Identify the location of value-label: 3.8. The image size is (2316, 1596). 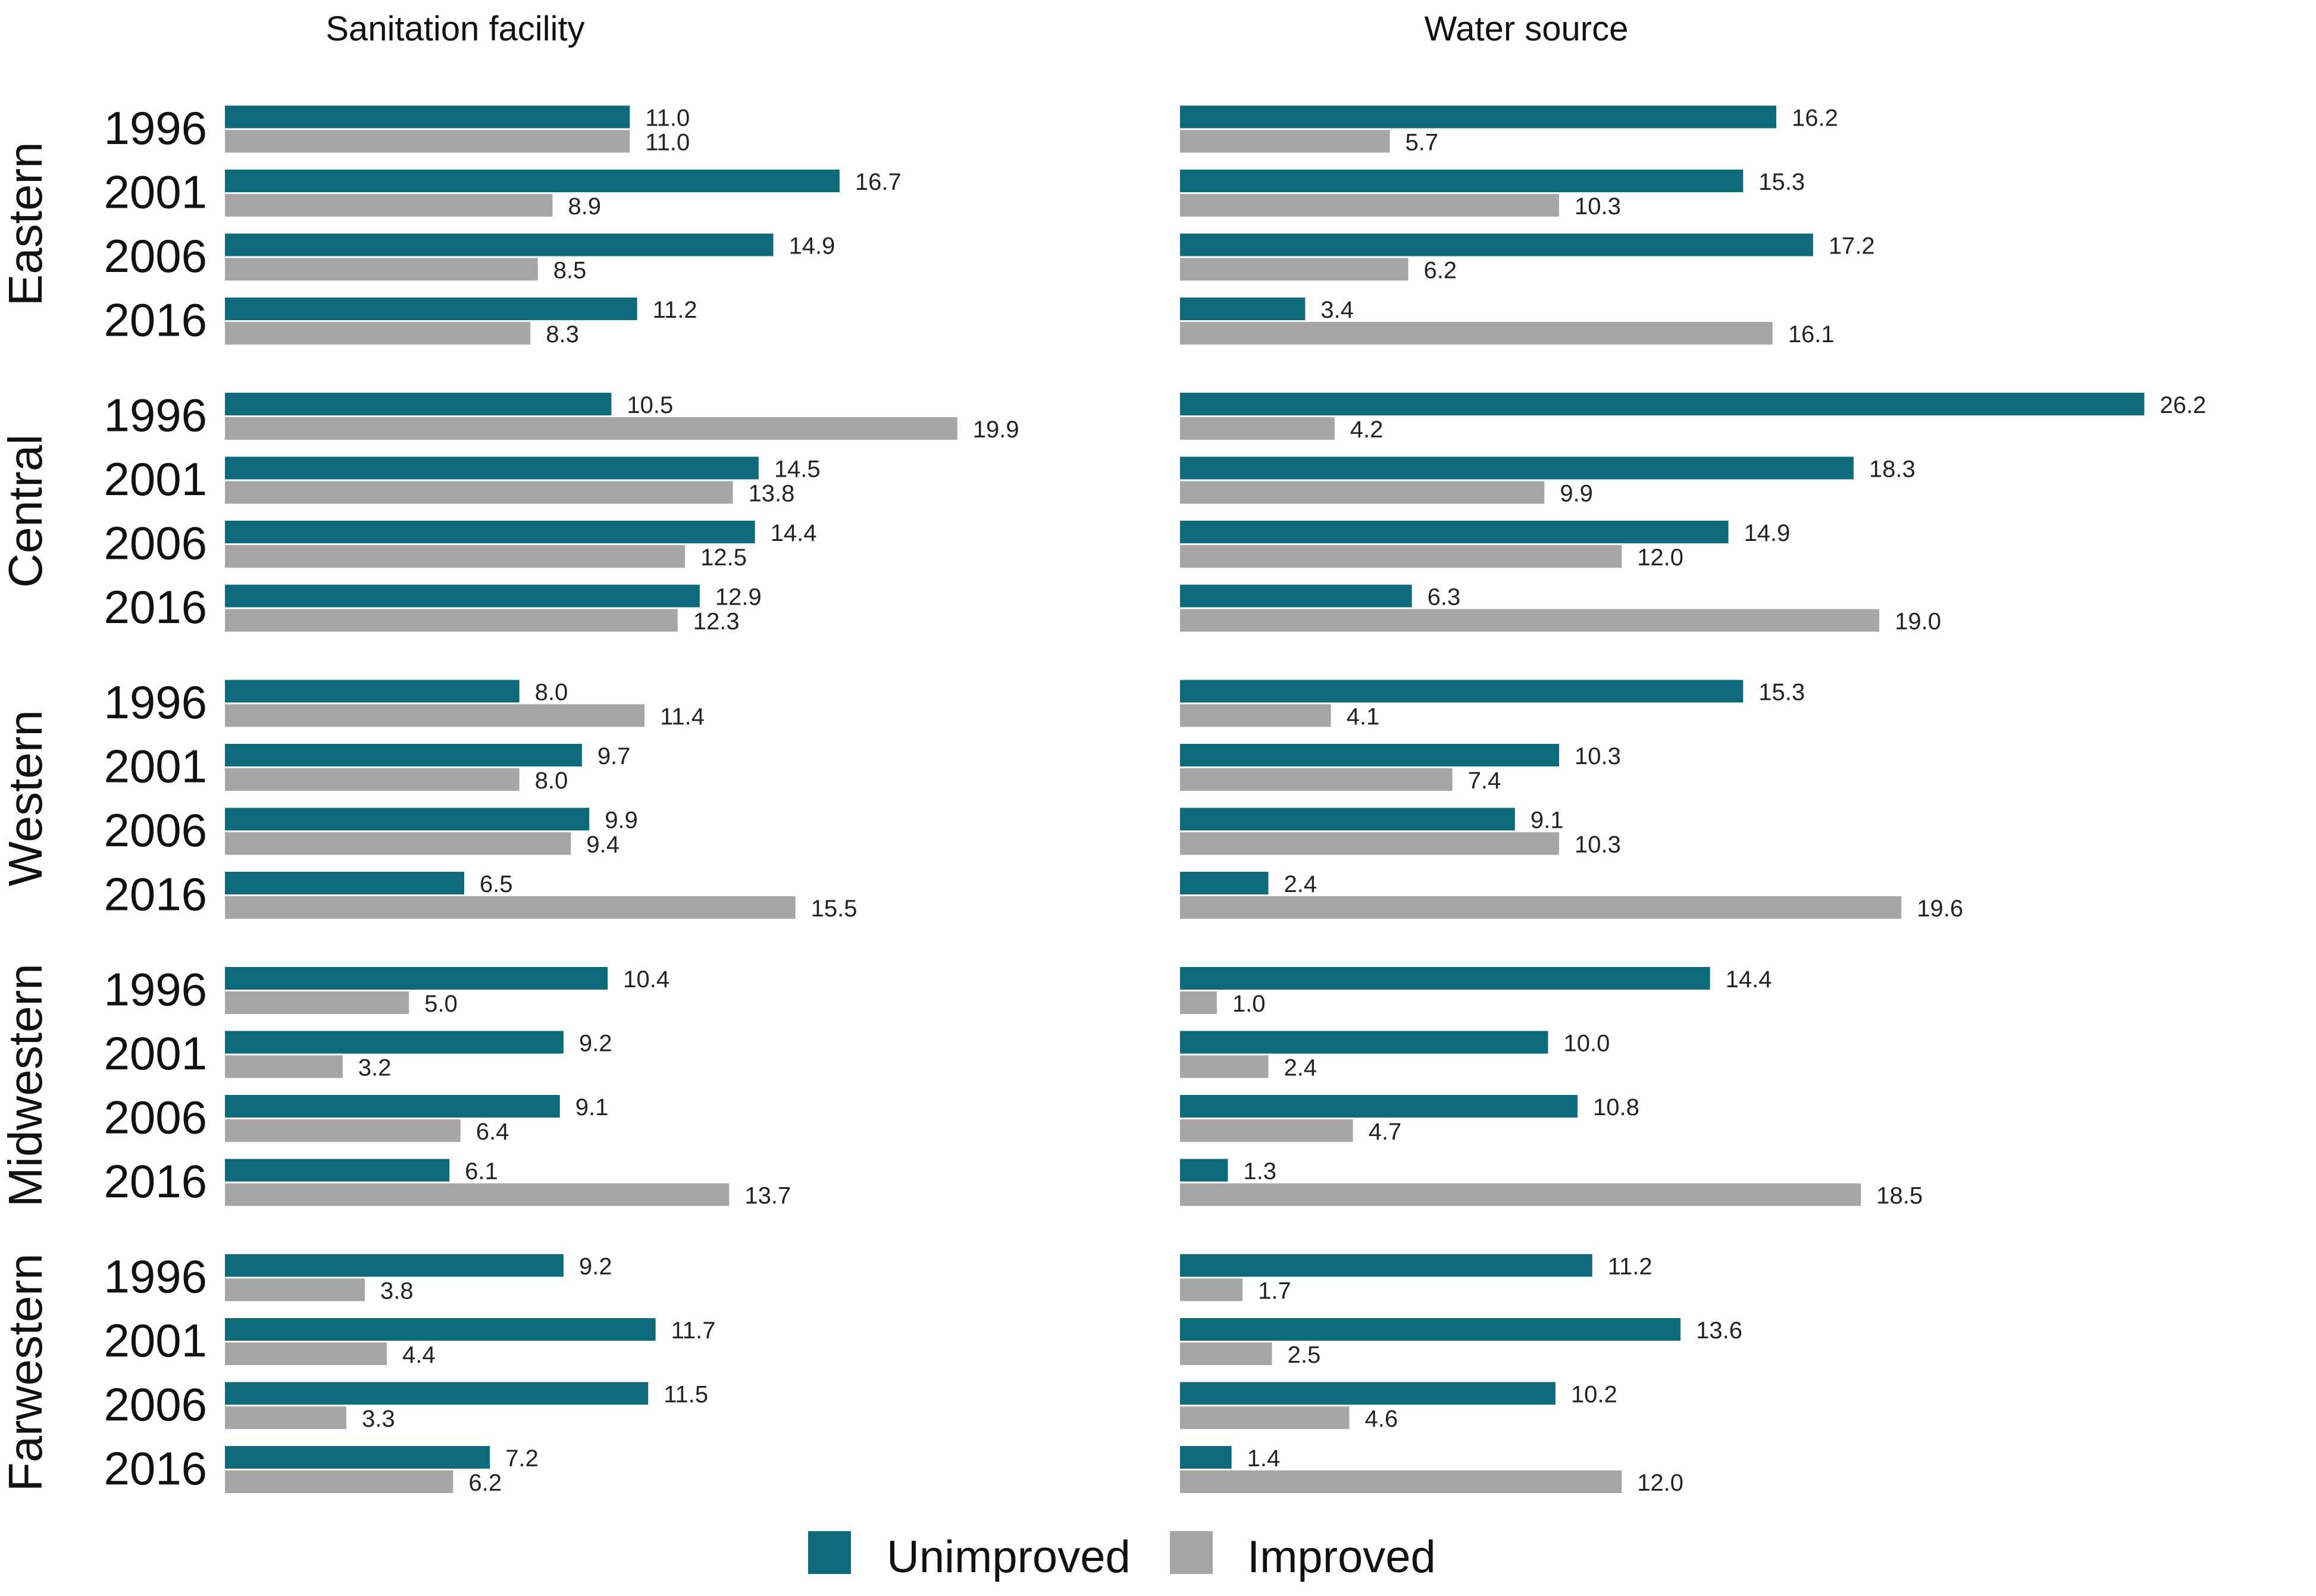
(397, 1291).